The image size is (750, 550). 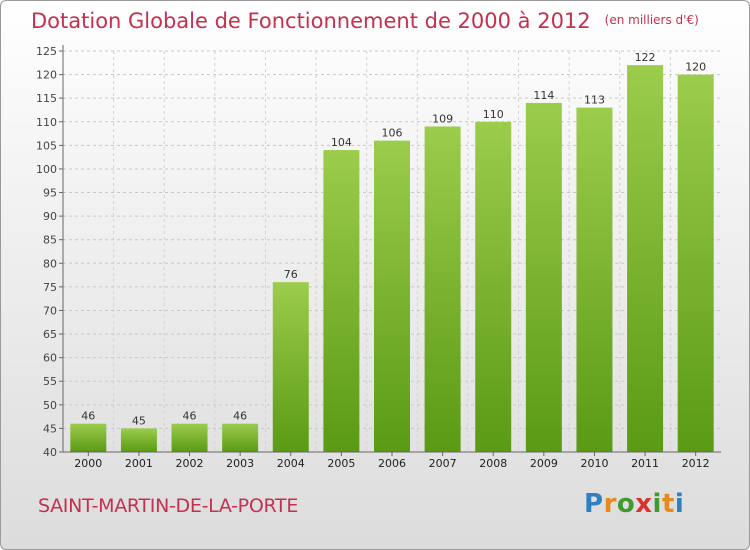 I want to click on y-tick-label: 40, so click(x=50, y=452).